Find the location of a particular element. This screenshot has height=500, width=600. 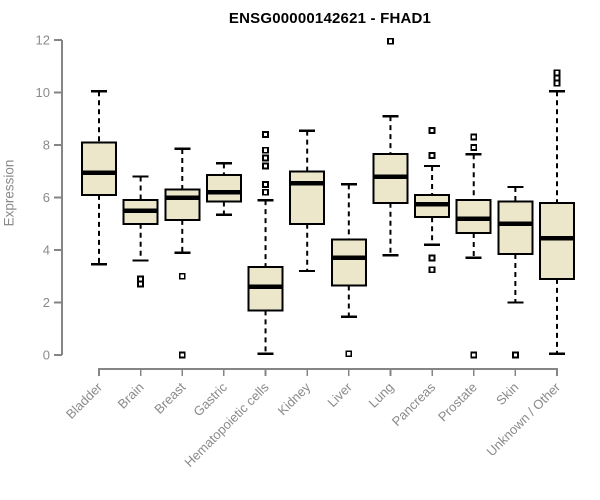

y-tick-label: 12 is located at coordinates (43, 40).